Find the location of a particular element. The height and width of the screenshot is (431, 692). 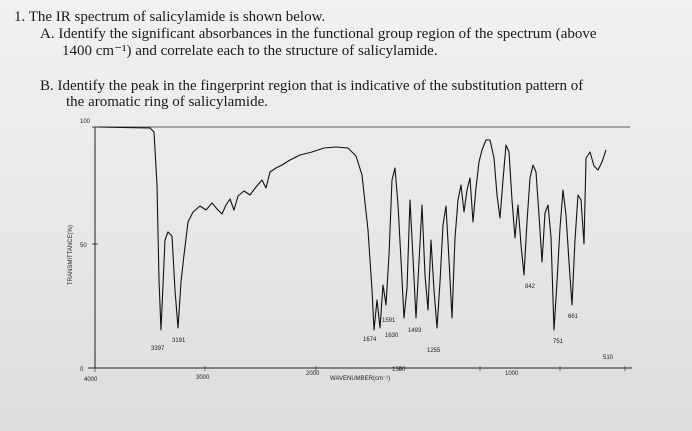

question-number: 1. is located at coordinates (20, 17).